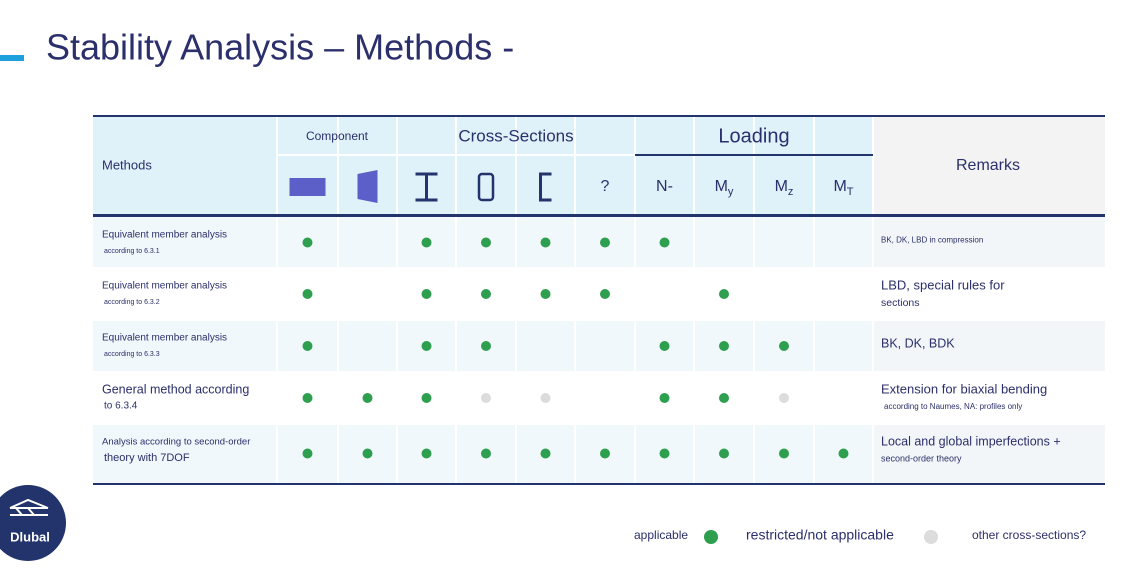  I want to click on icon-channel-section, so click(545, 187).